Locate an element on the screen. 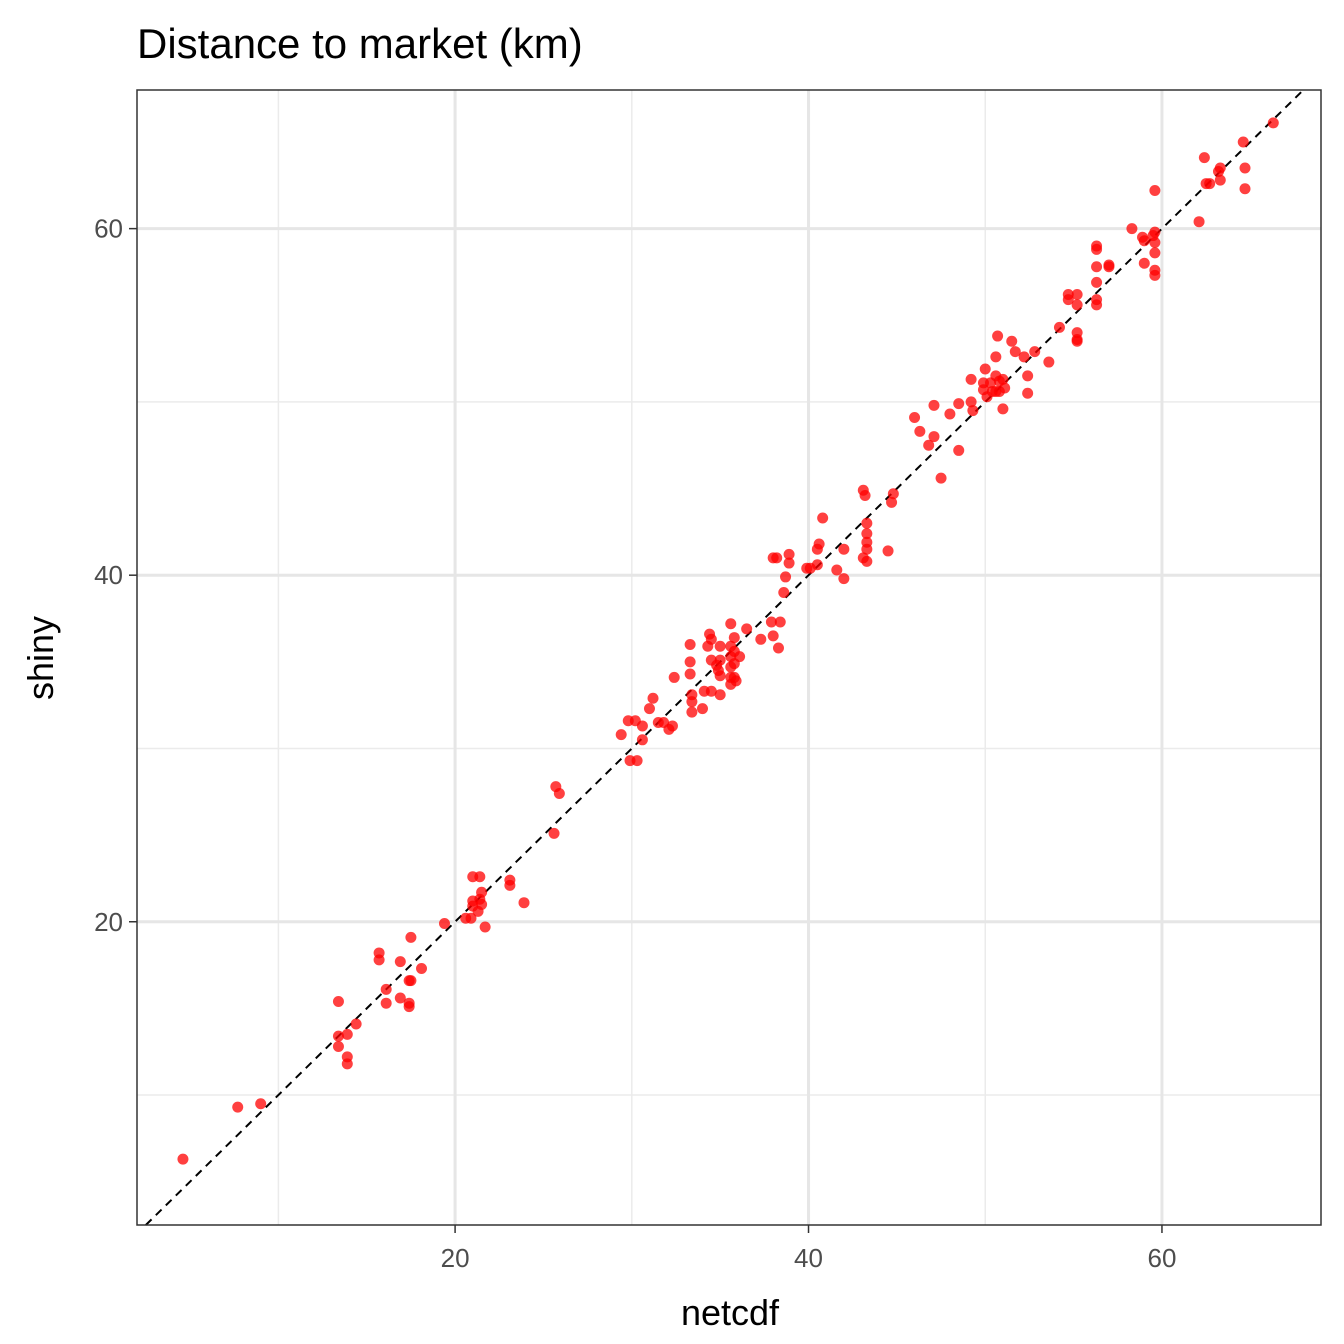 Image resolution: width=1344 pixels, height=1344 pixels. y-tick-label: 60 is located at coordinates (108, 229).